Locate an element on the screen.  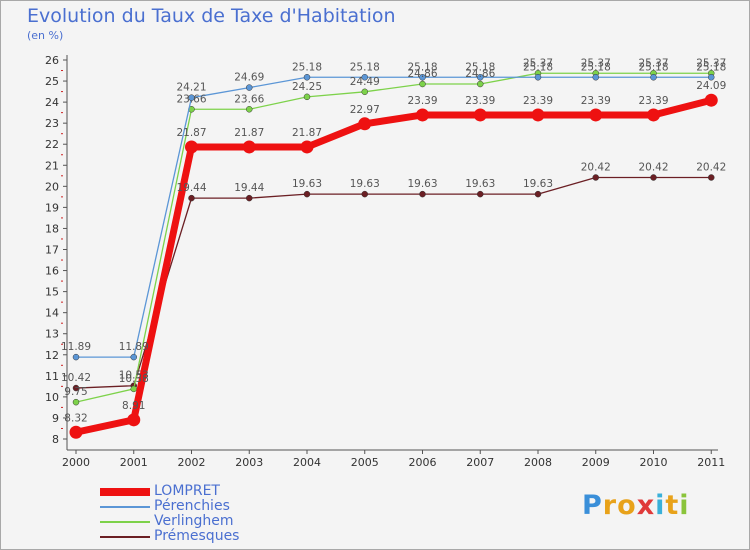
y-tick-label: 22 is located at coordinates (52, 144).